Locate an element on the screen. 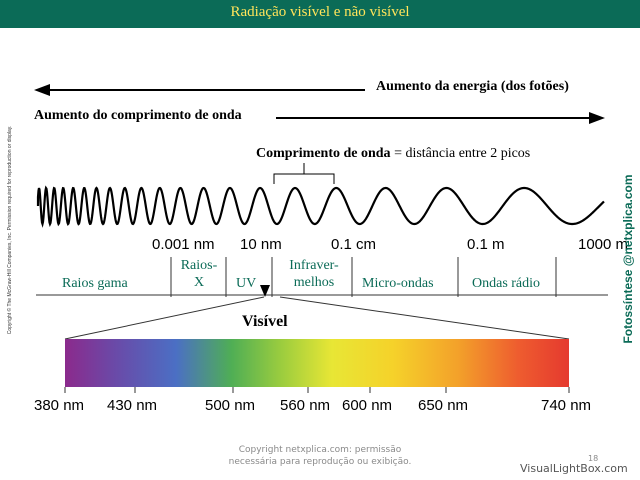  region-gamma: Raios gama is located at coordinates (95, 283).